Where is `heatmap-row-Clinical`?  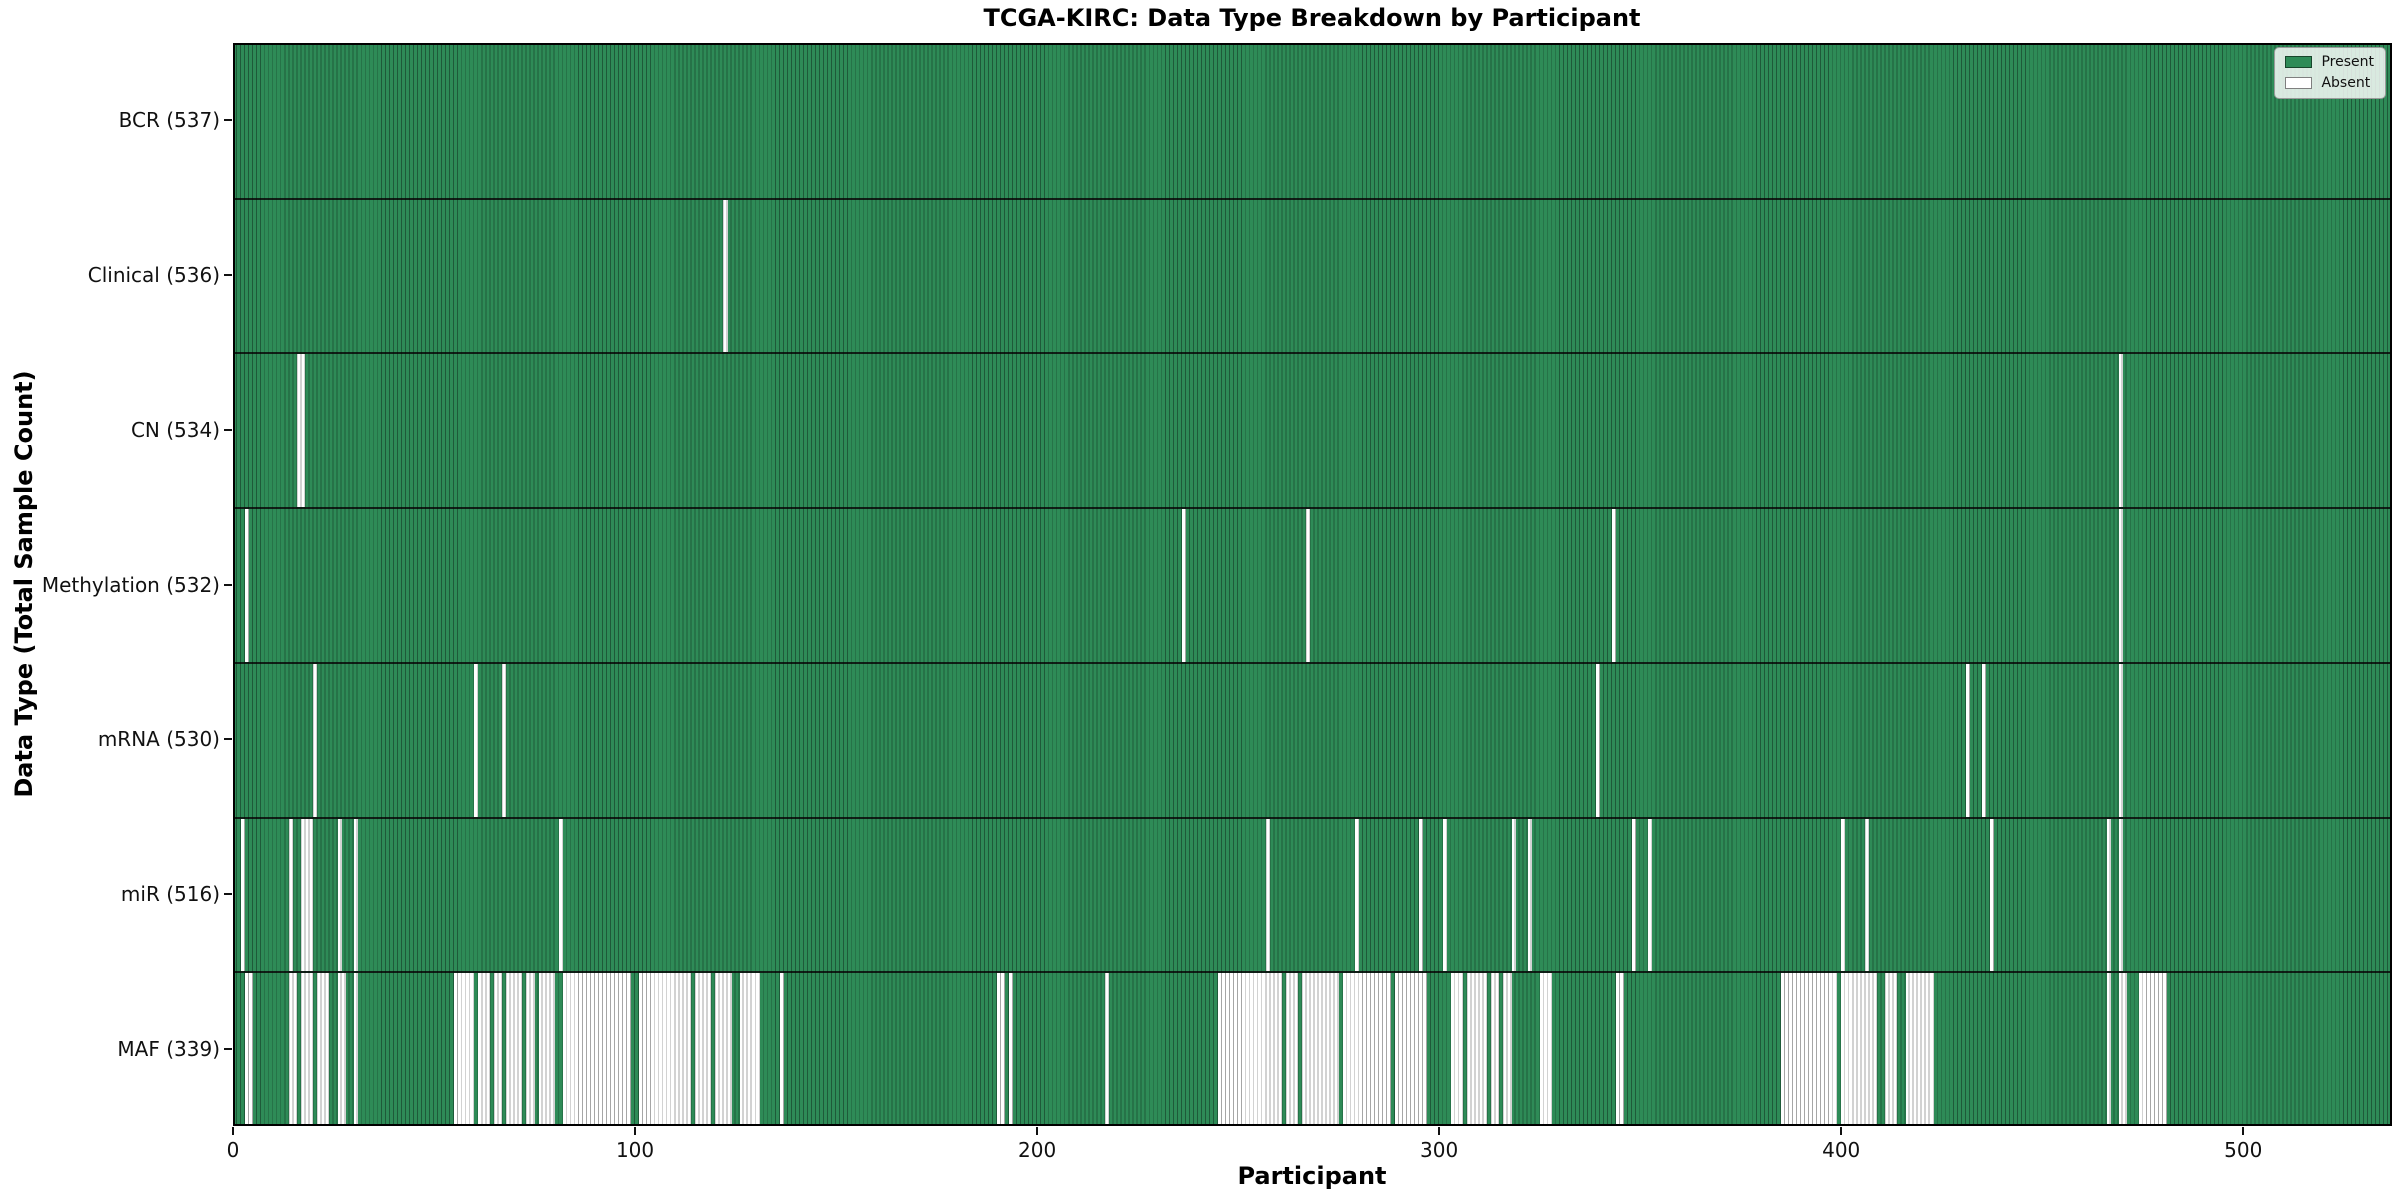 heatmap-row-Clinical is located at coordinates (1312, 275).